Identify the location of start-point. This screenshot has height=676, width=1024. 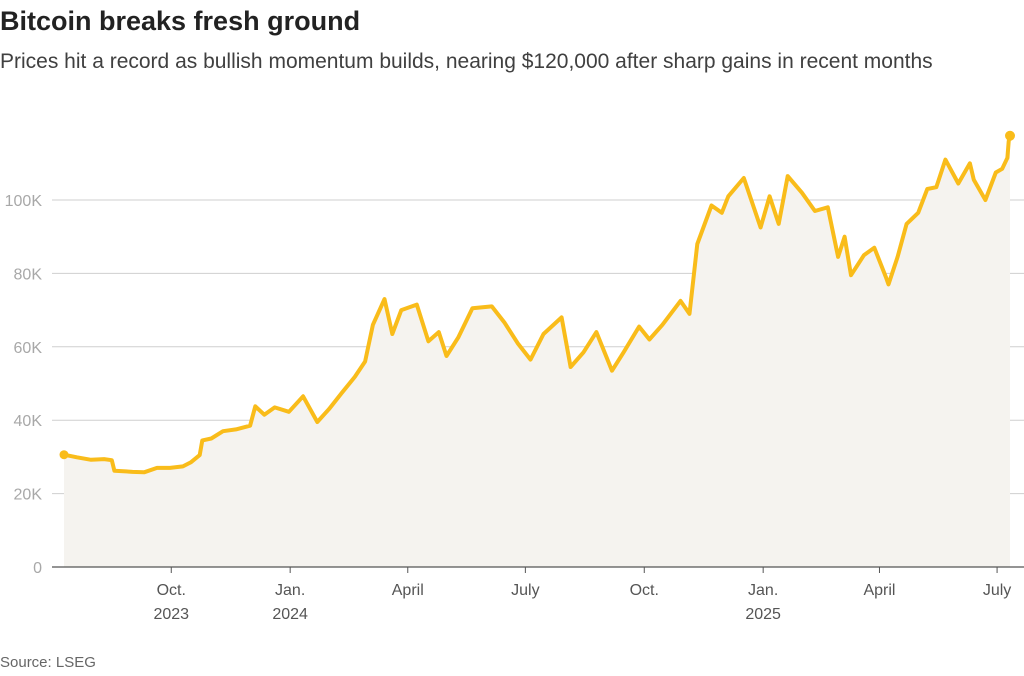
(64, 455).